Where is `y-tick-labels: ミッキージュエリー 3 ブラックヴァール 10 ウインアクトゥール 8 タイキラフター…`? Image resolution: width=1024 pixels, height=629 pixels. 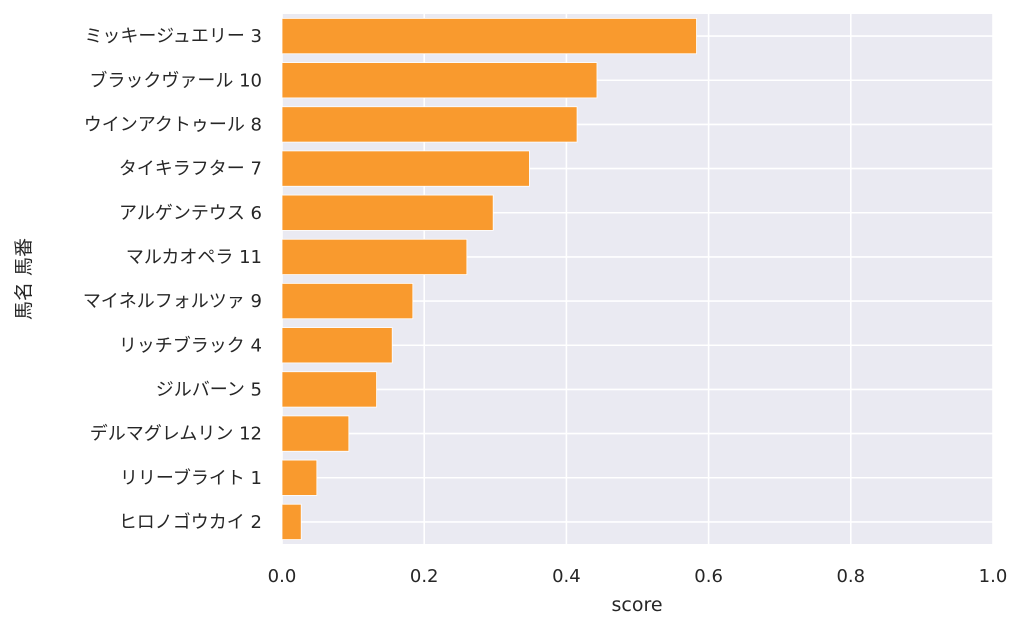
y-tick-labels: ミッキージュエリー 3 ブラックヴァール 10 ウインアクトゥール 8 タイキラフター… is located at coordinates (172, 279).